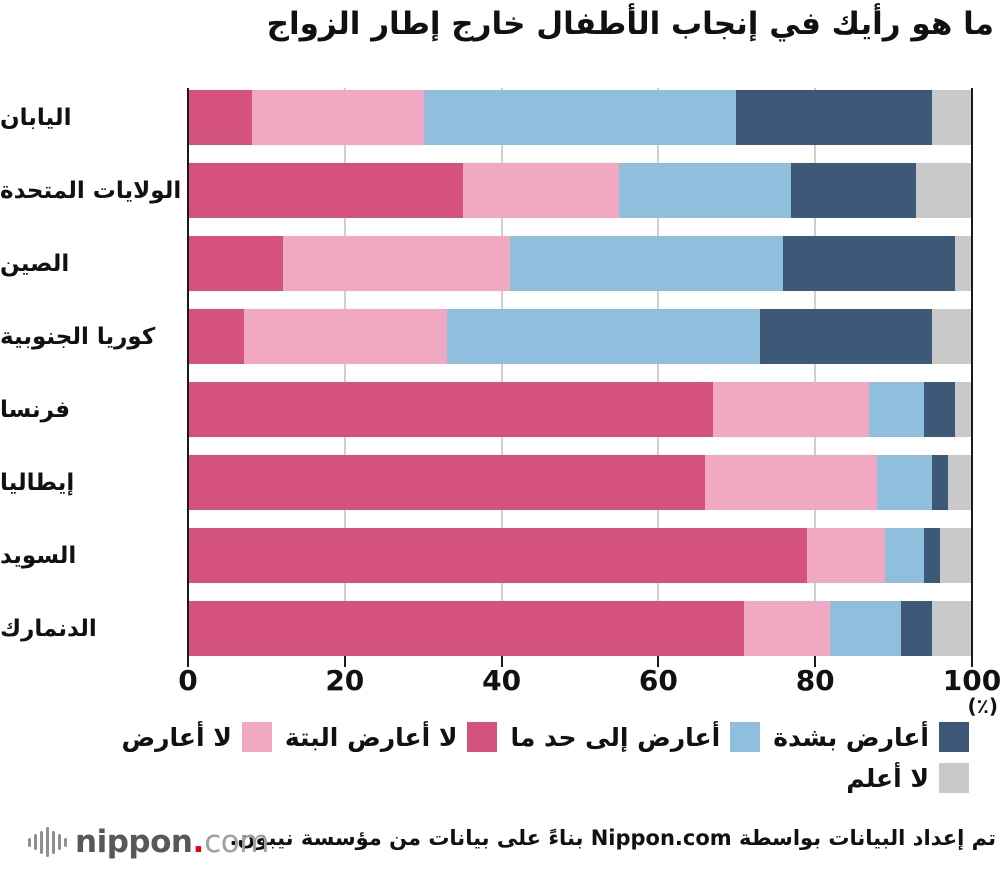 Image resolution: width=1000 pixels, height=870 pixels. I want to click on legend-label: لا أعارض, so click(176, 737).